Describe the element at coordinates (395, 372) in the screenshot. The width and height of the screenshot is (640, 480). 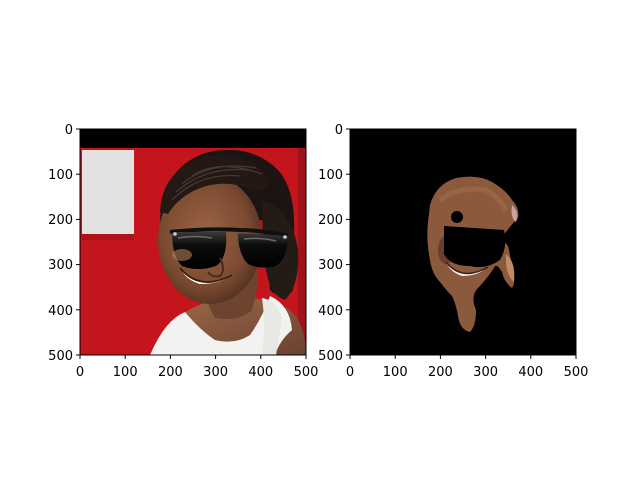
I see `right-xtick-label: 100` at that location.